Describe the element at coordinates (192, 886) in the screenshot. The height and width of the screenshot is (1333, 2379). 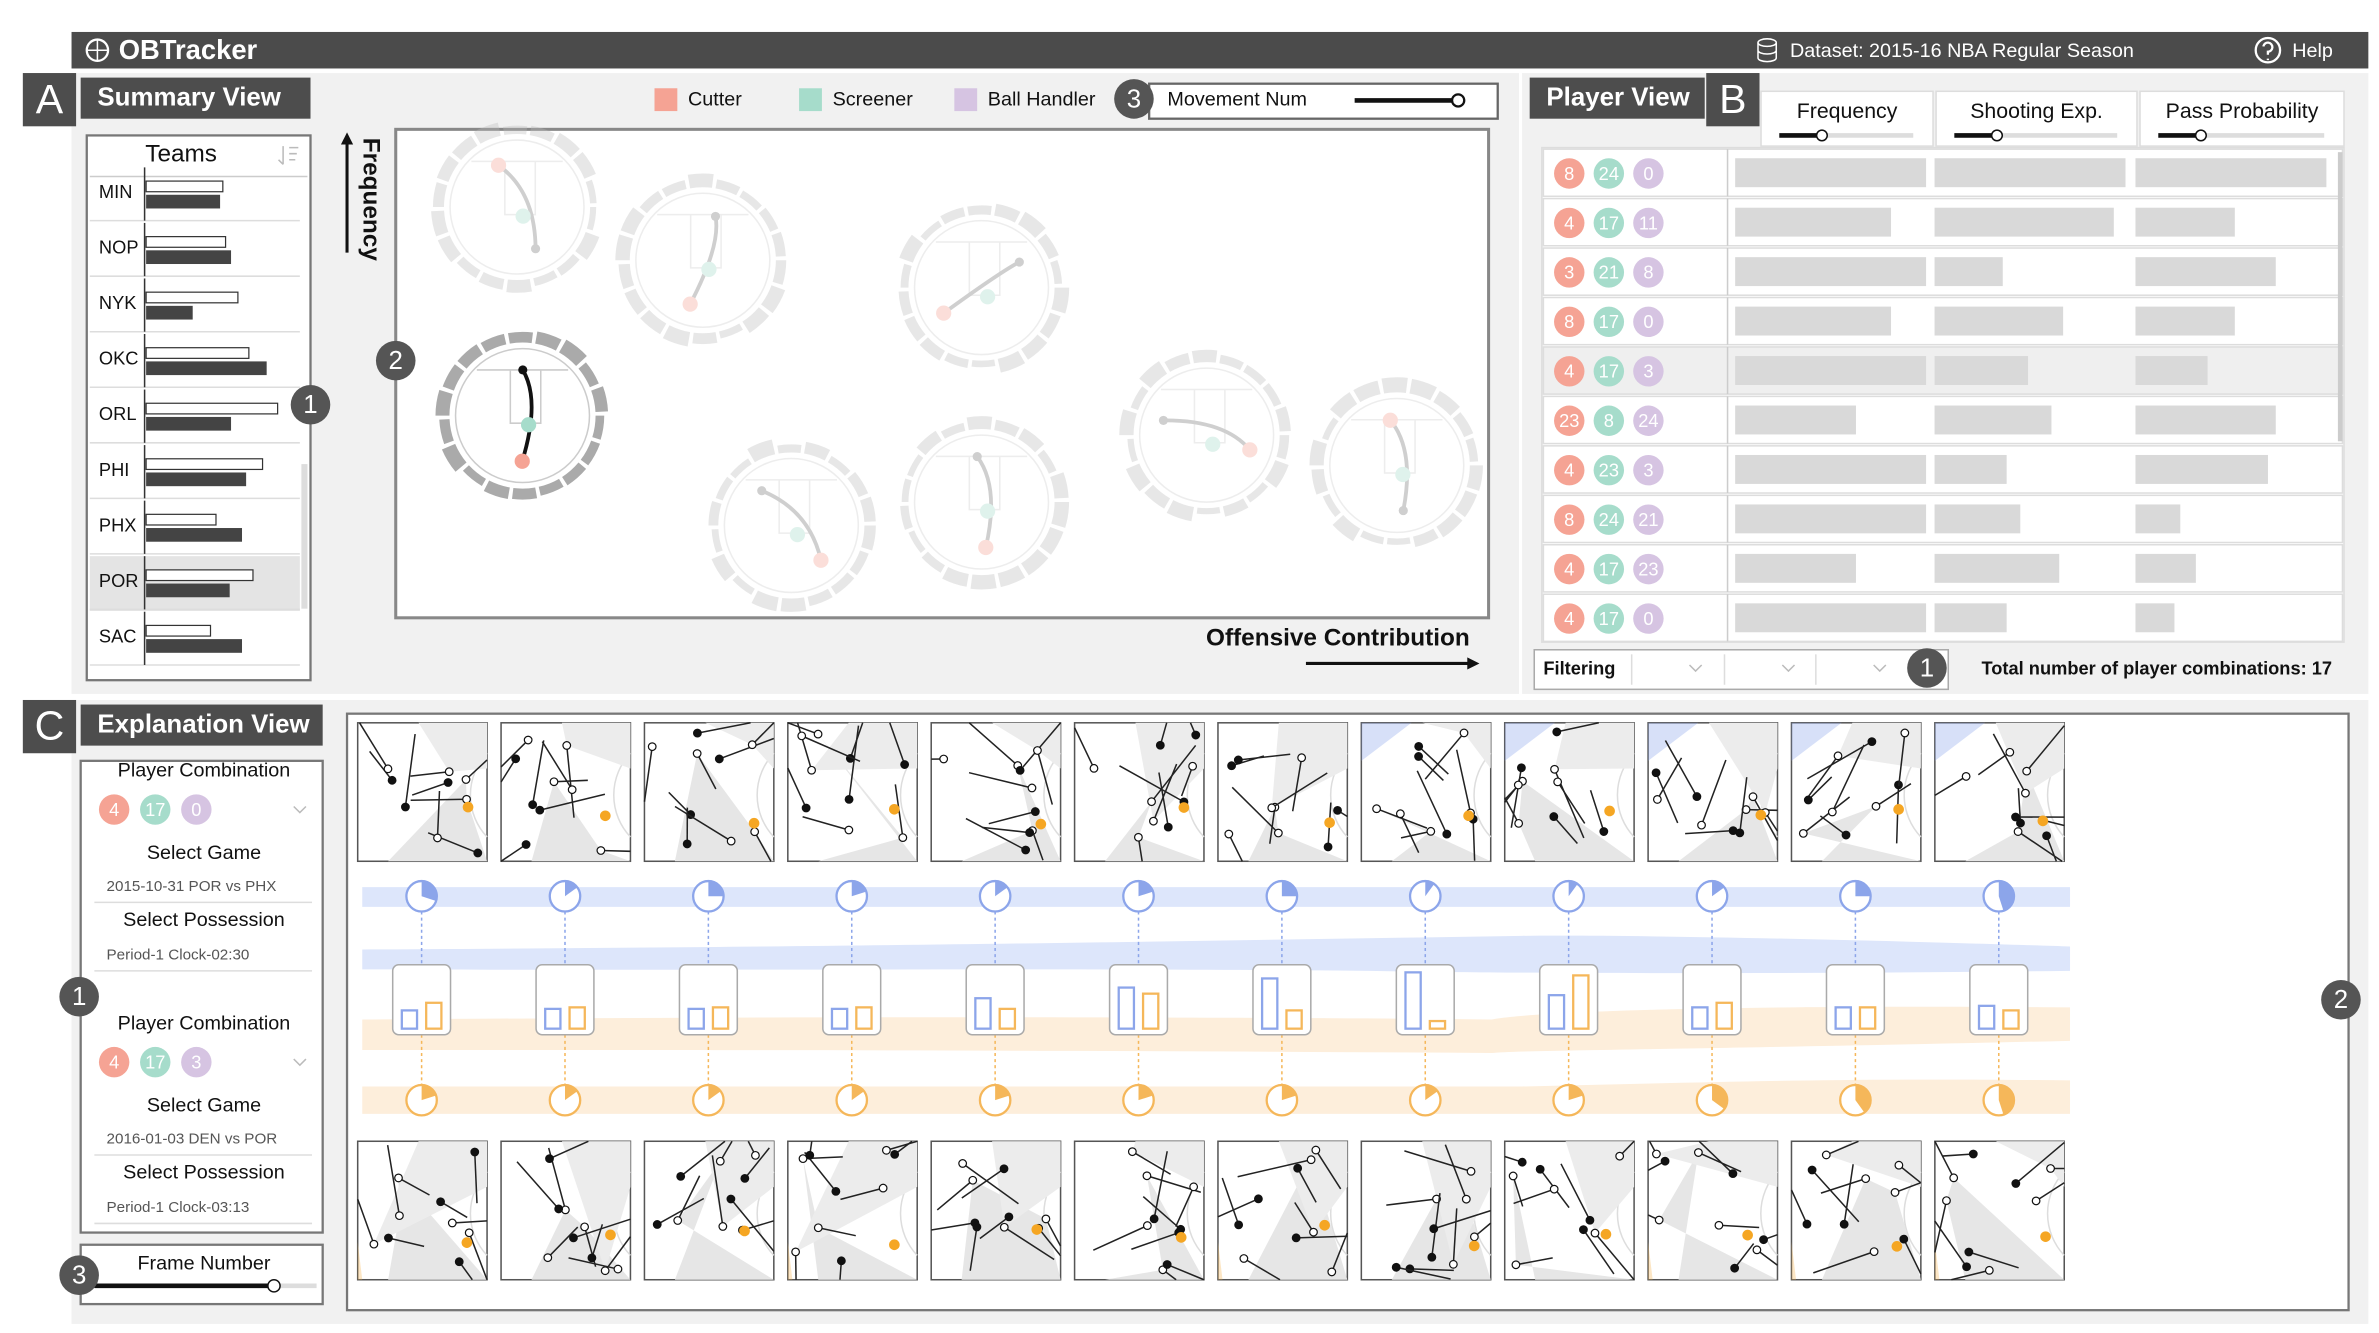
I see `dropdown-value: 2015-10-31 POR vs PHX` at that location.